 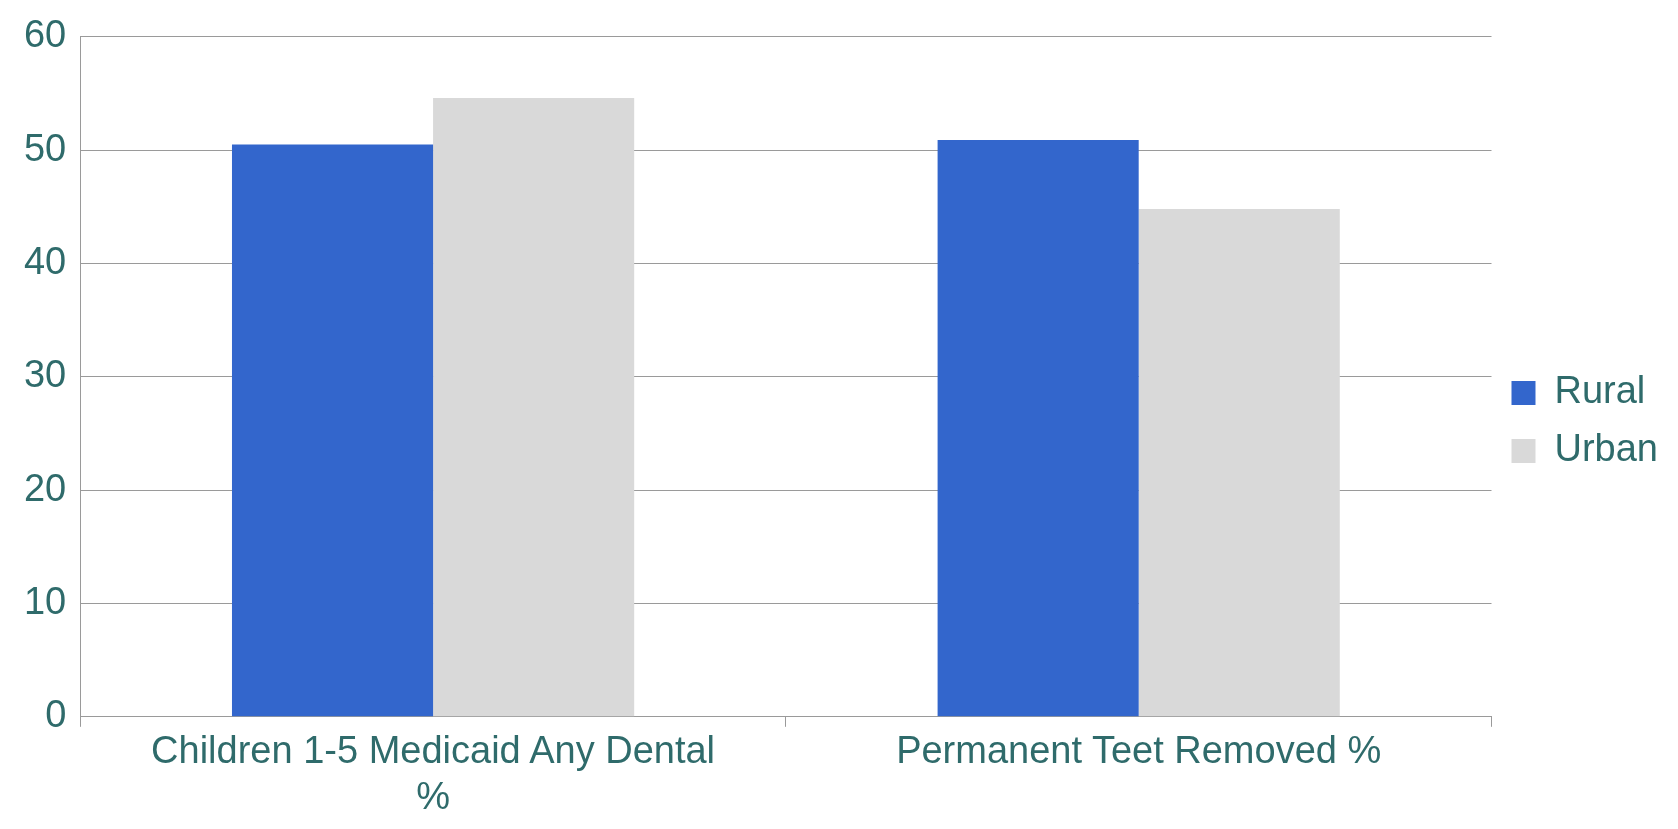 I want to click on y-tick-label: 40, so click(x=45, y=260).